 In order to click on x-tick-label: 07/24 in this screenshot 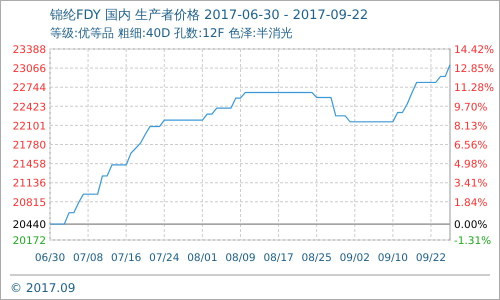, I will do `click(164, 258)`.